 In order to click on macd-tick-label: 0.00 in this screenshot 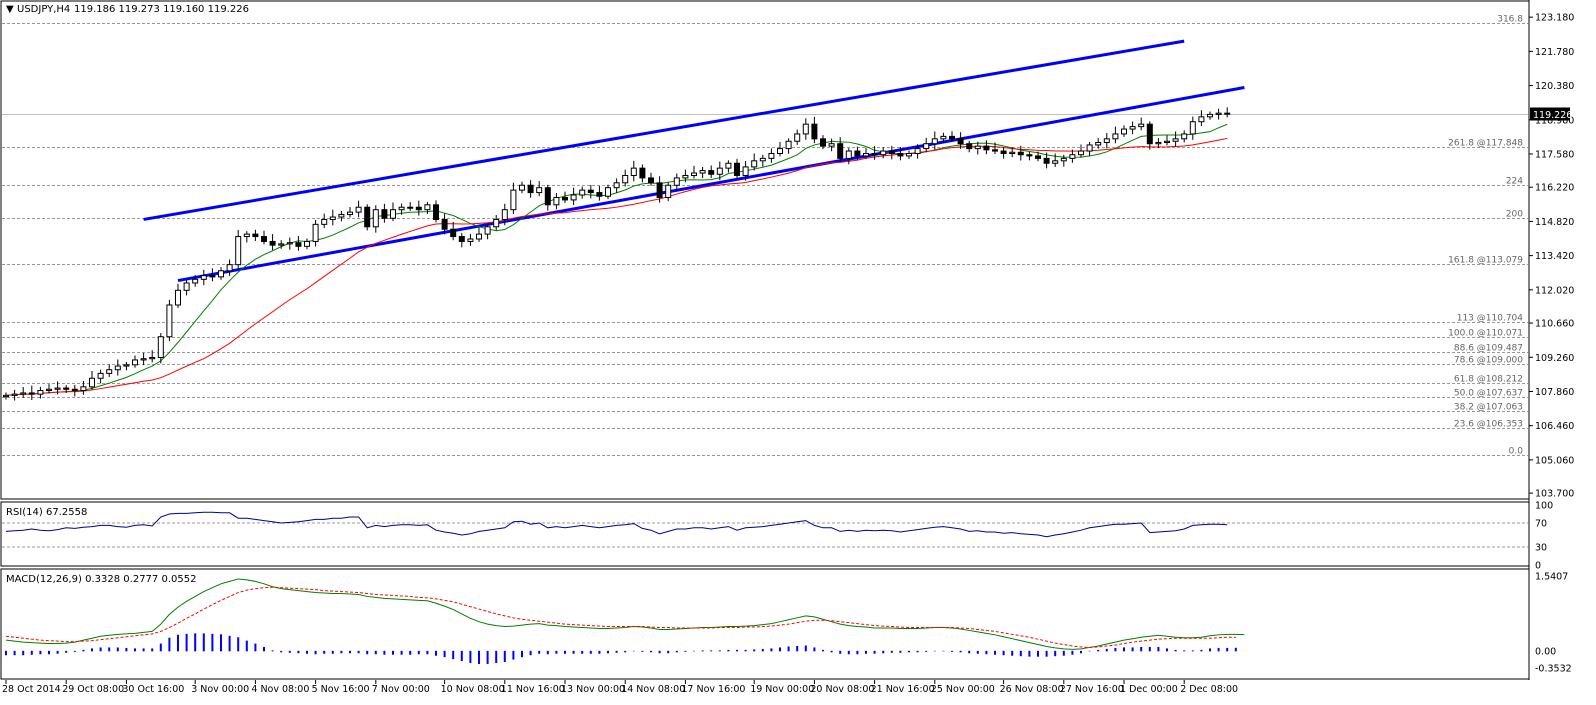, I will do `click(1545, 651)`.